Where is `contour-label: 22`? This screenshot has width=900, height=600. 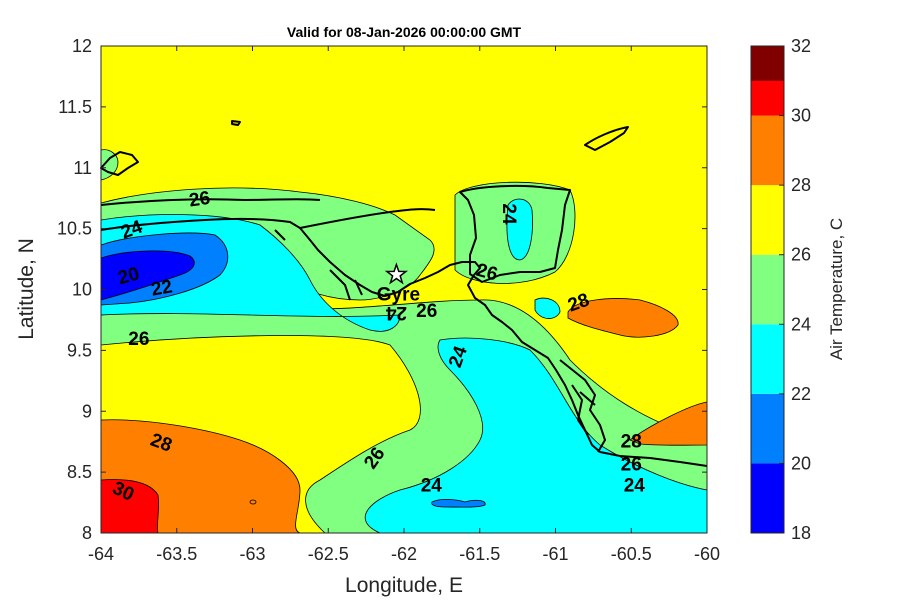
contour-label: 22 is located at coordinates (162, 288).